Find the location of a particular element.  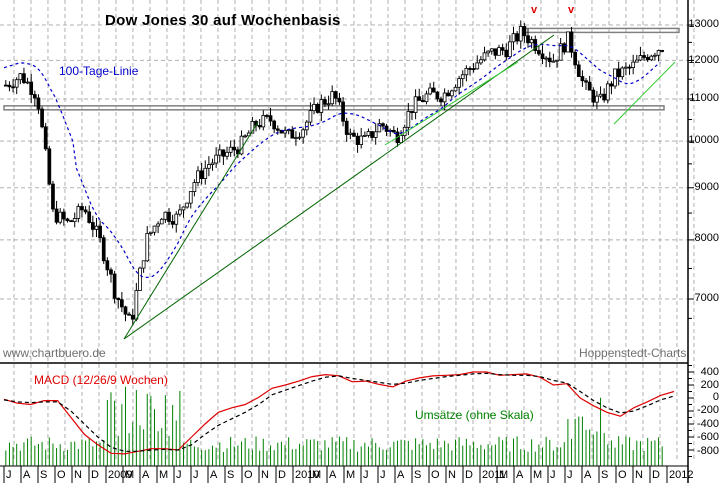

macd-legend: MACD (12/26/9 Wochen) is located at coordinates (101, 380).